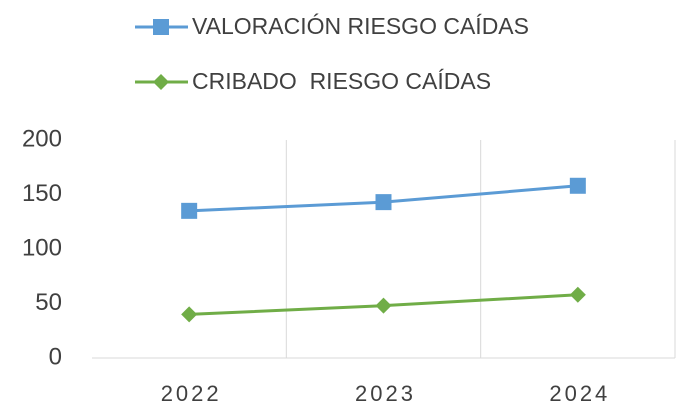 Image resolution: width=683 pixels, height=414 pixels. I want to click on y-tick-label: 150, so click(42, 193).